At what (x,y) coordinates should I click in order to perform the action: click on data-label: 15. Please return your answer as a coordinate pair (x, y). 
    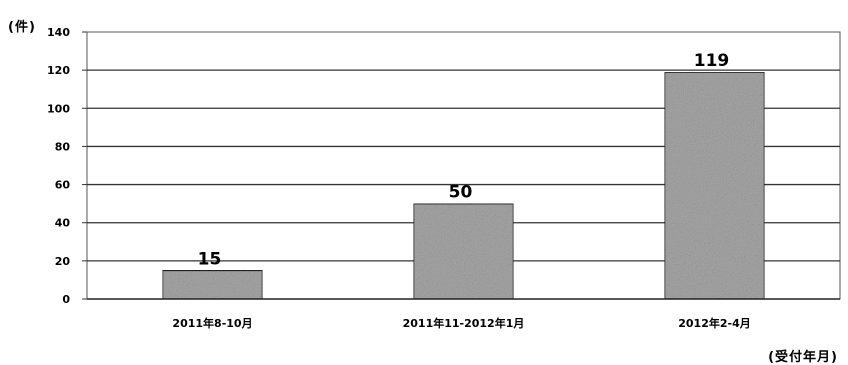
    Looking at the image, I should click on (210, 259).